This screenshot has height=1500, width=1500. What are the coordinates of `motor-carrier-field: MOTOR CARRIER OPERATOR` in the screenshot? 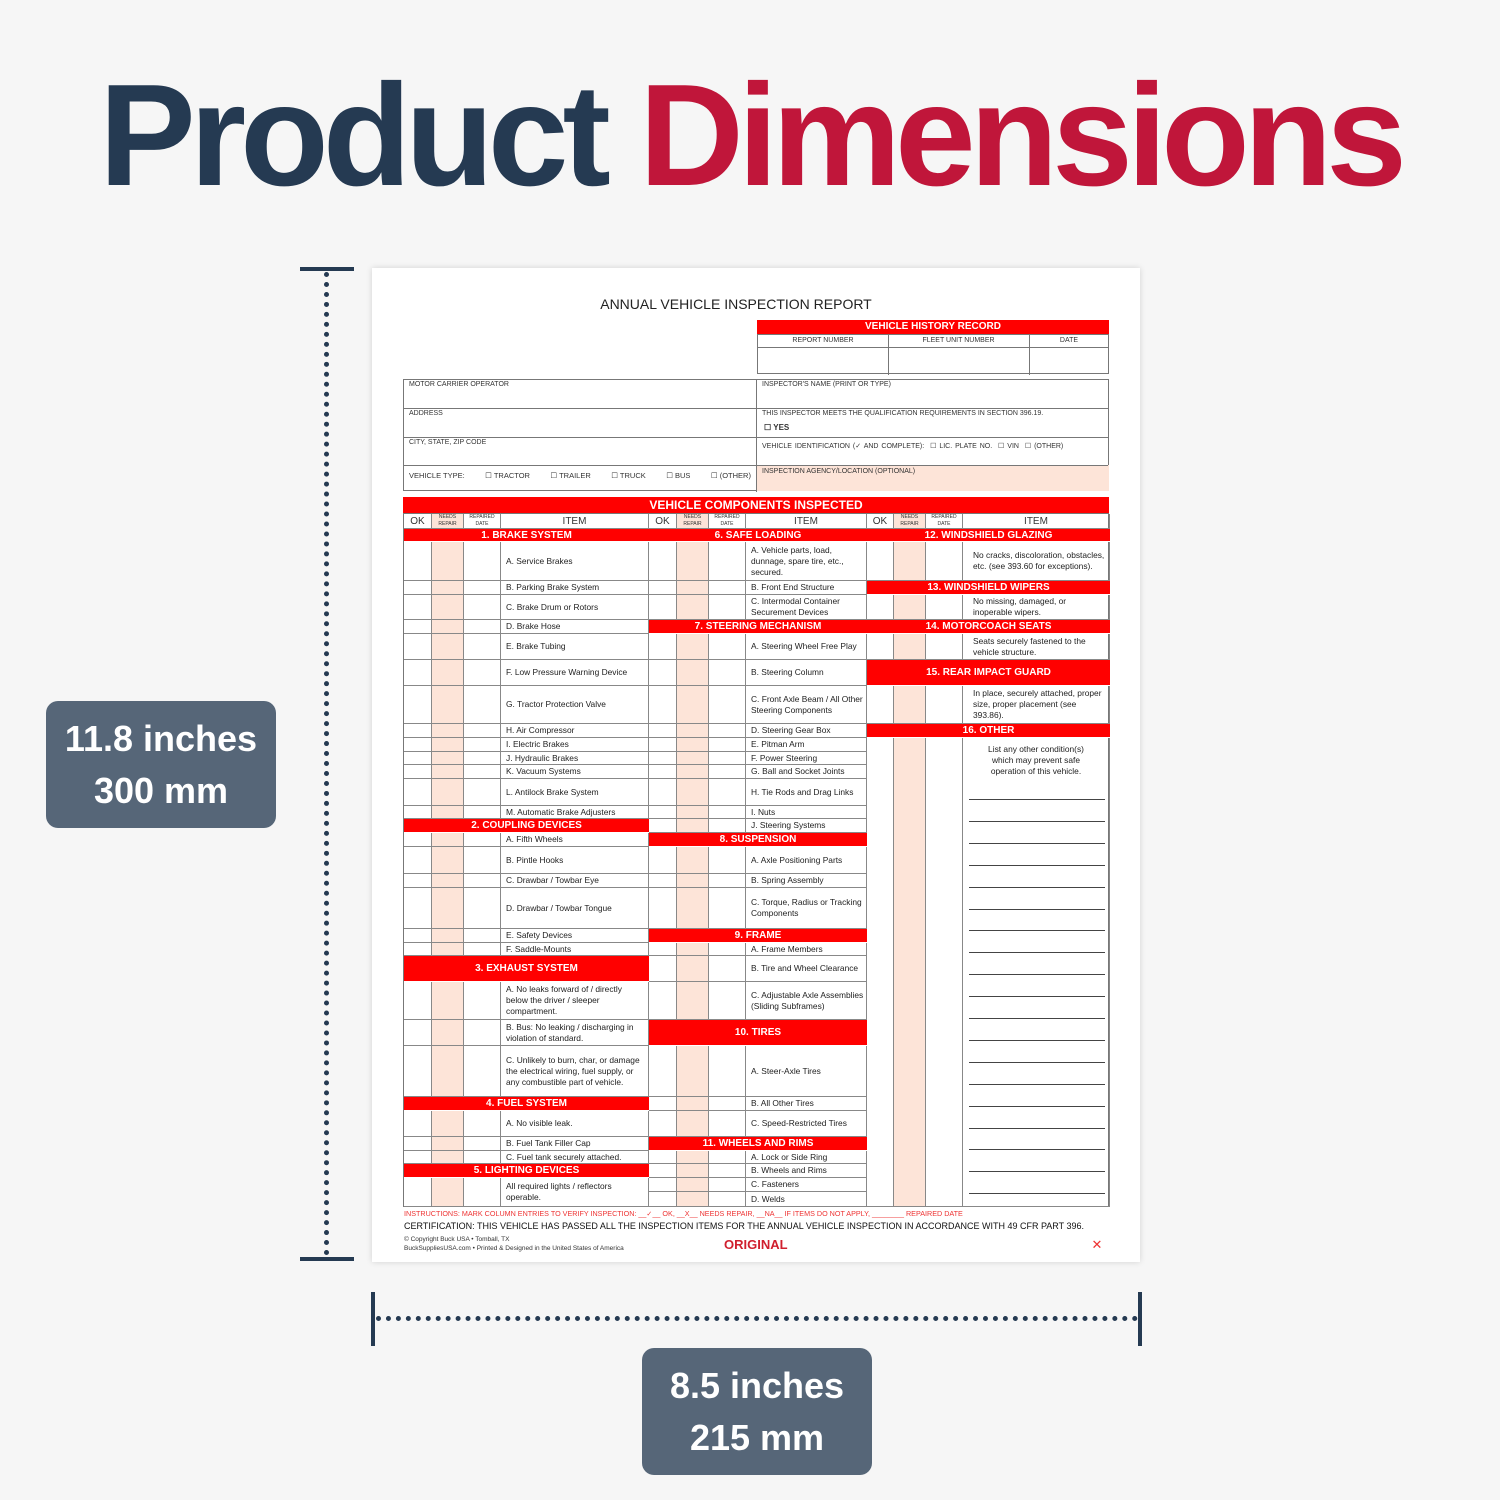 It's located at (459, 384).